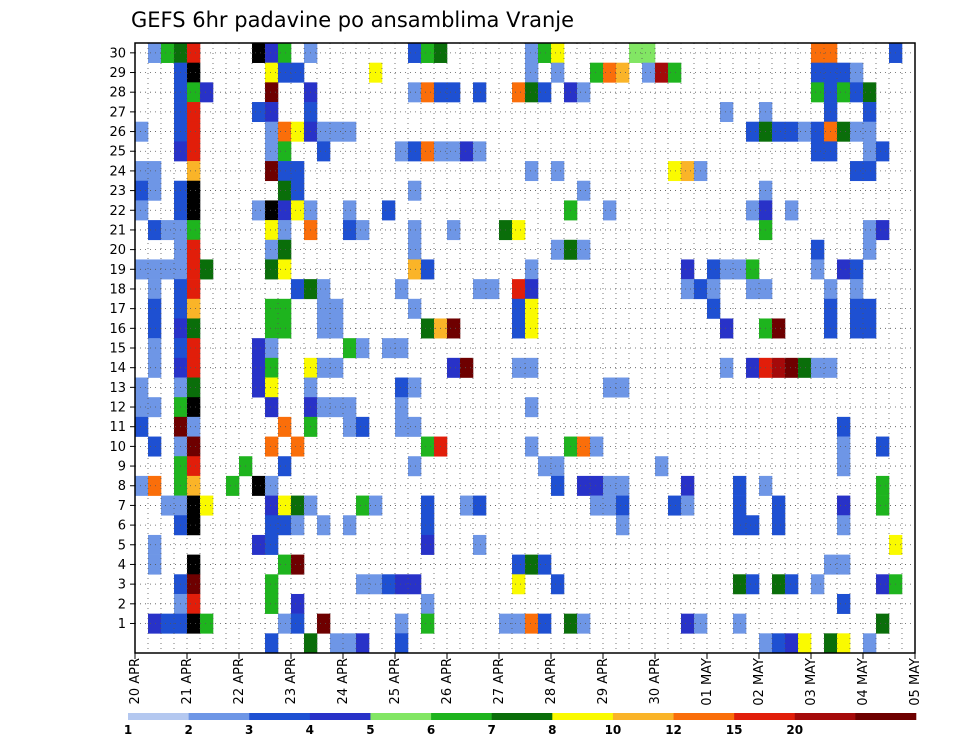 Image resolution: width=960 pixels, height=742 pixels. Describe the element at coordinates (117, 211) in the screenshot. I see `y-tick-label: 22` at that location.